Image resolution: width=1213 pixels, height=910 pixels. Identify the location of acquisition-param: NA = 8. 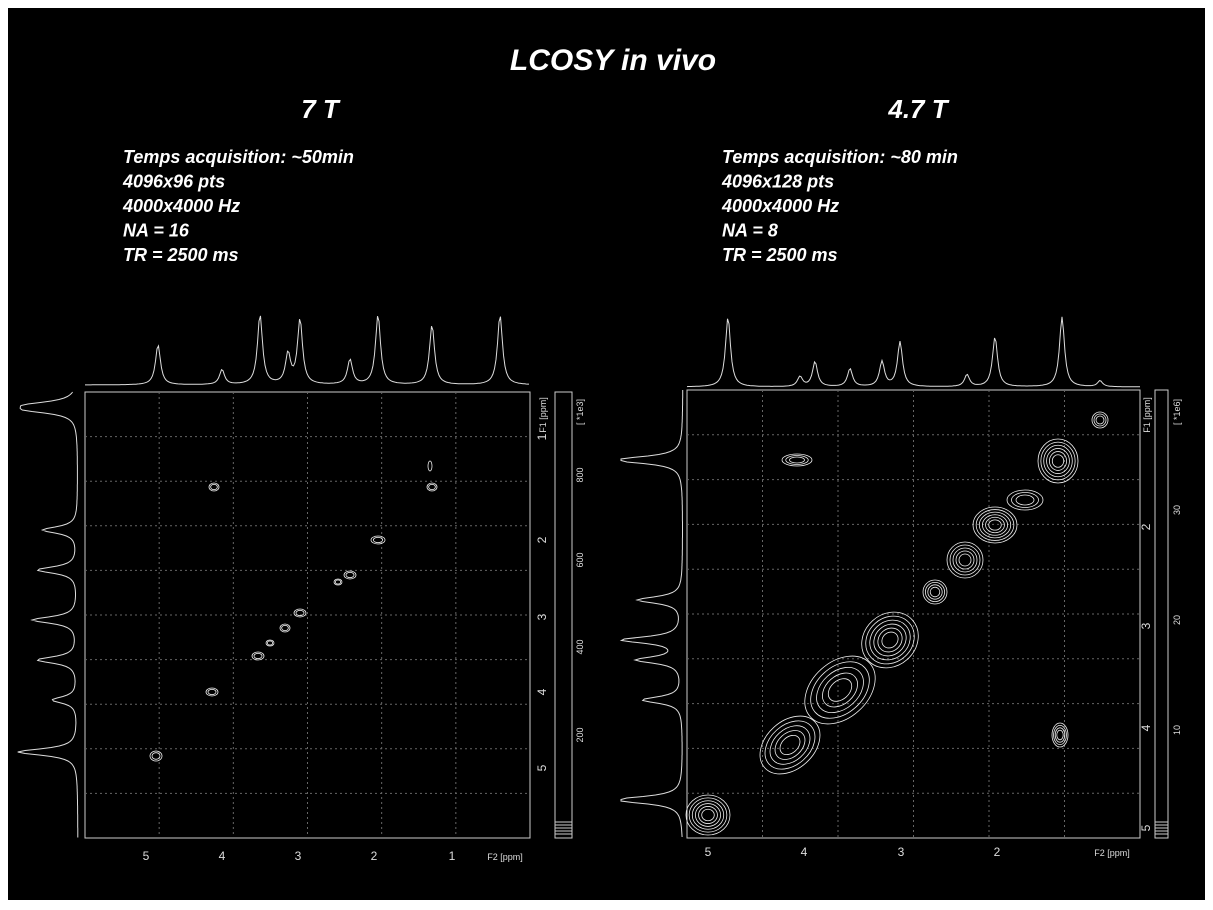
(750, 231).